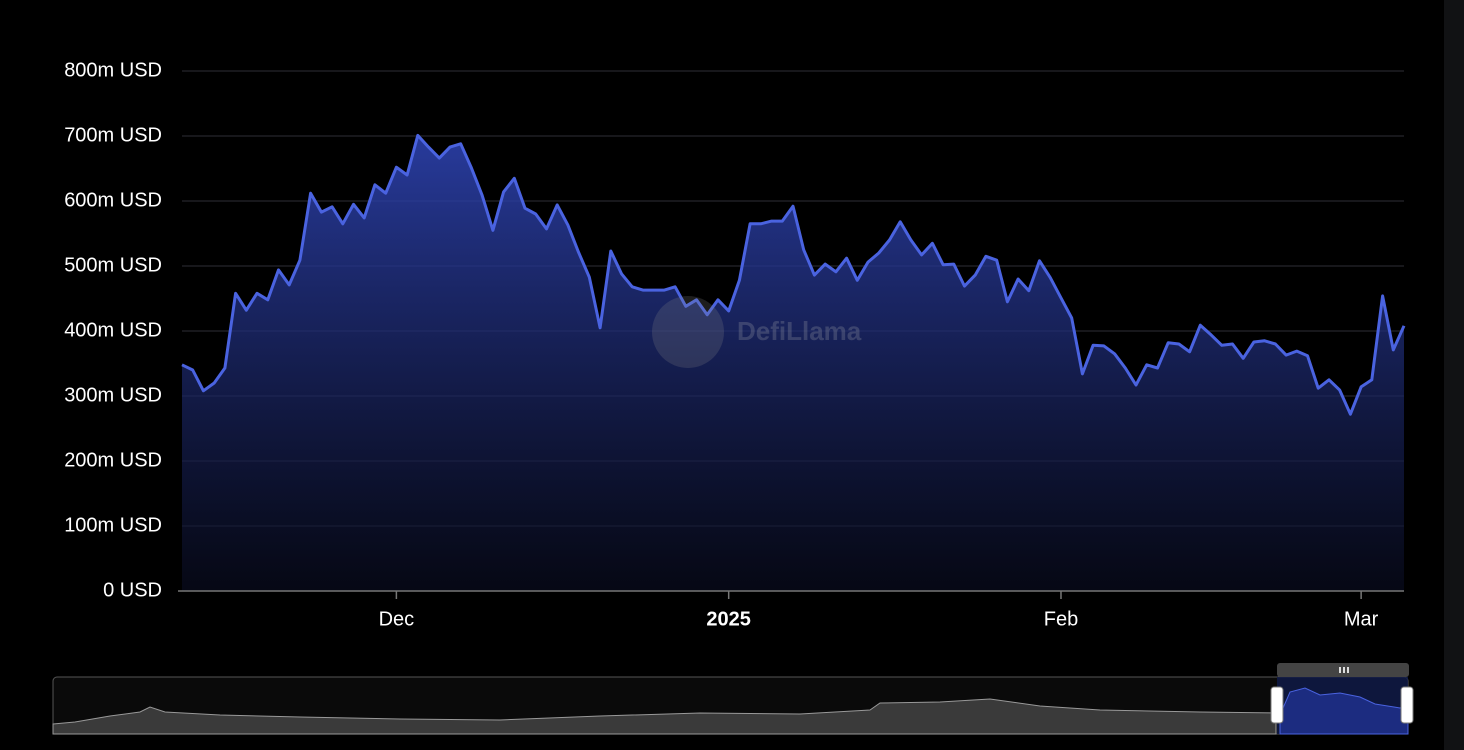 The width and height of the screenshot is (1464, 750). I want to click on y-tick-label: 500m USD, so click(113, 265).